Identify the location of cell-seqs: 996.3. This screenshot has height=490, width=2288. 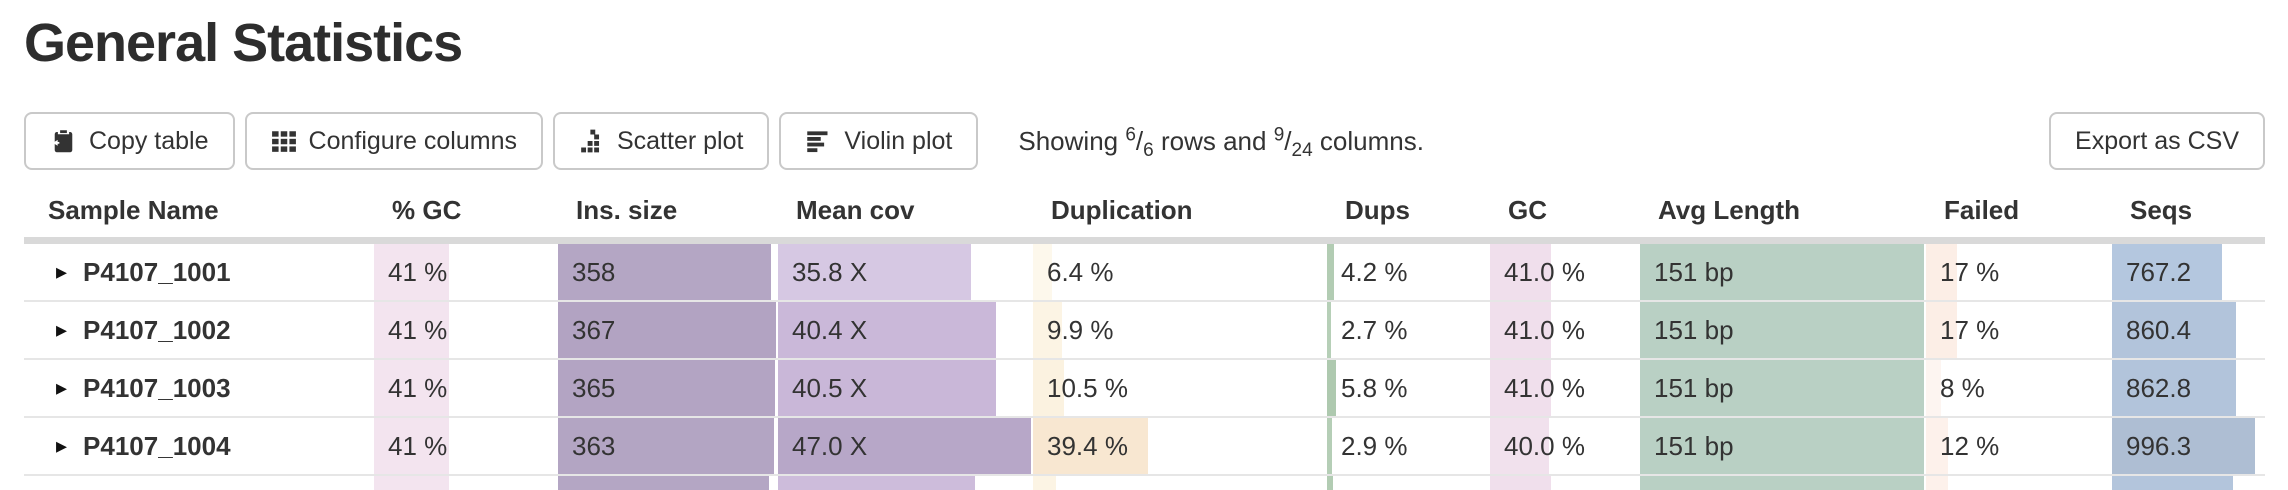
(2188, 446).